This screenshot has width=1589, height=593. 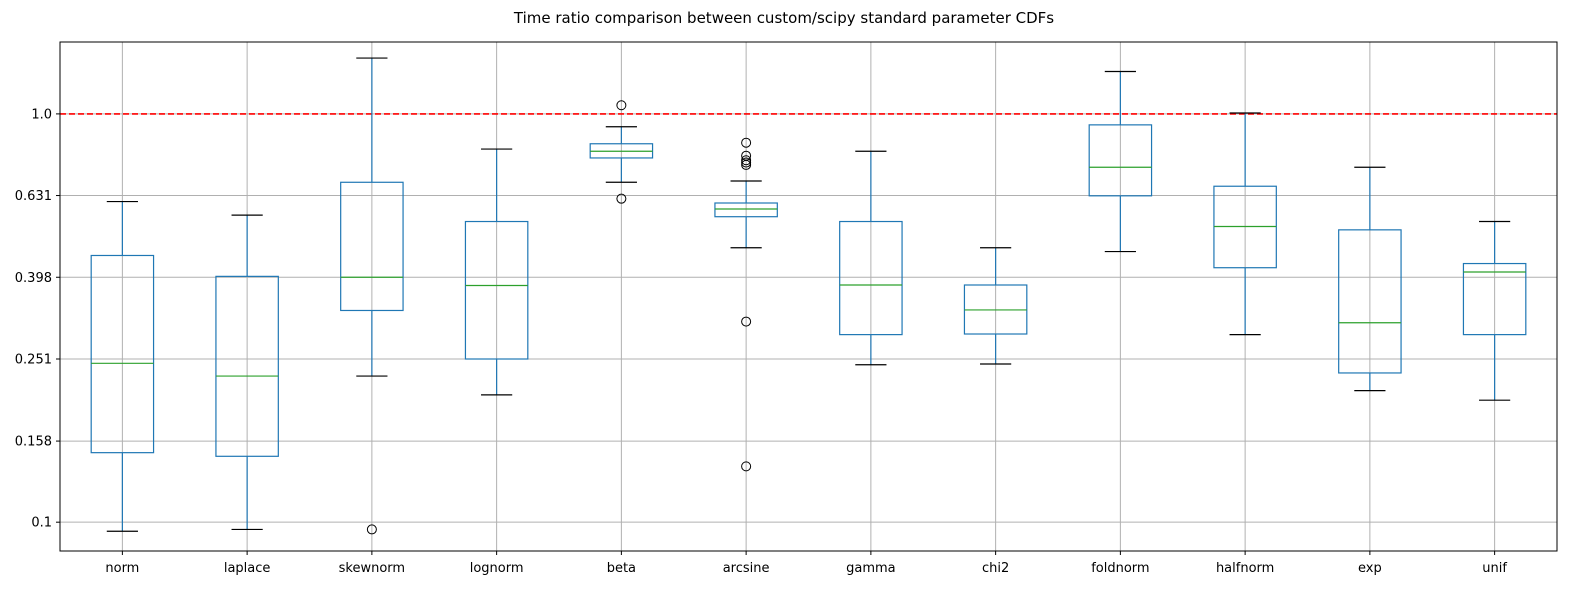 I want to click on box-halfnorm, so click(x=1245, y=224).